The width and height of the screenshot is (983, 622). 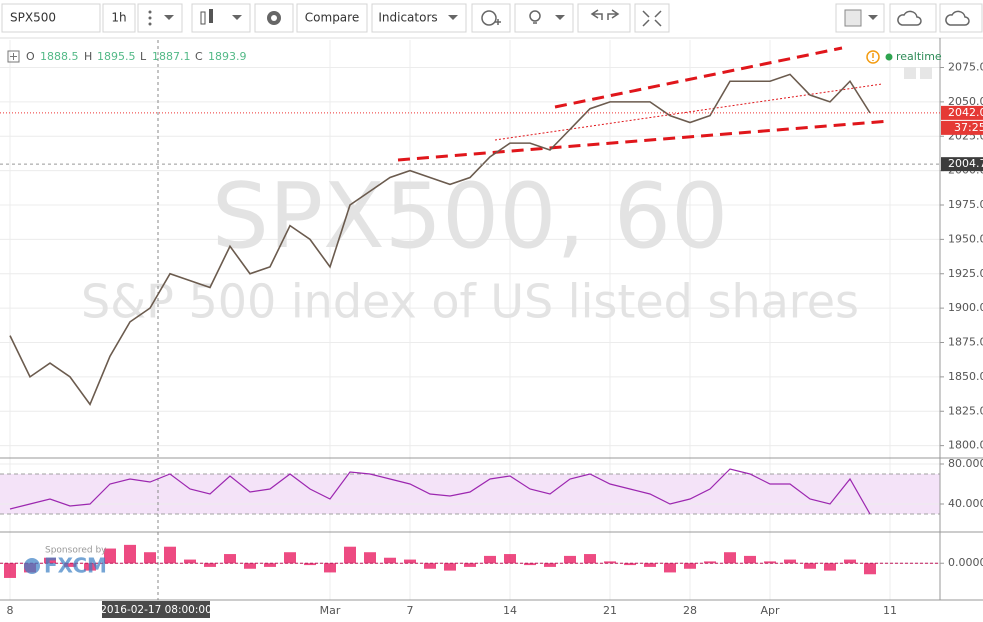 I want to click on x-tick-label: 14, so click(x=510, y=610).